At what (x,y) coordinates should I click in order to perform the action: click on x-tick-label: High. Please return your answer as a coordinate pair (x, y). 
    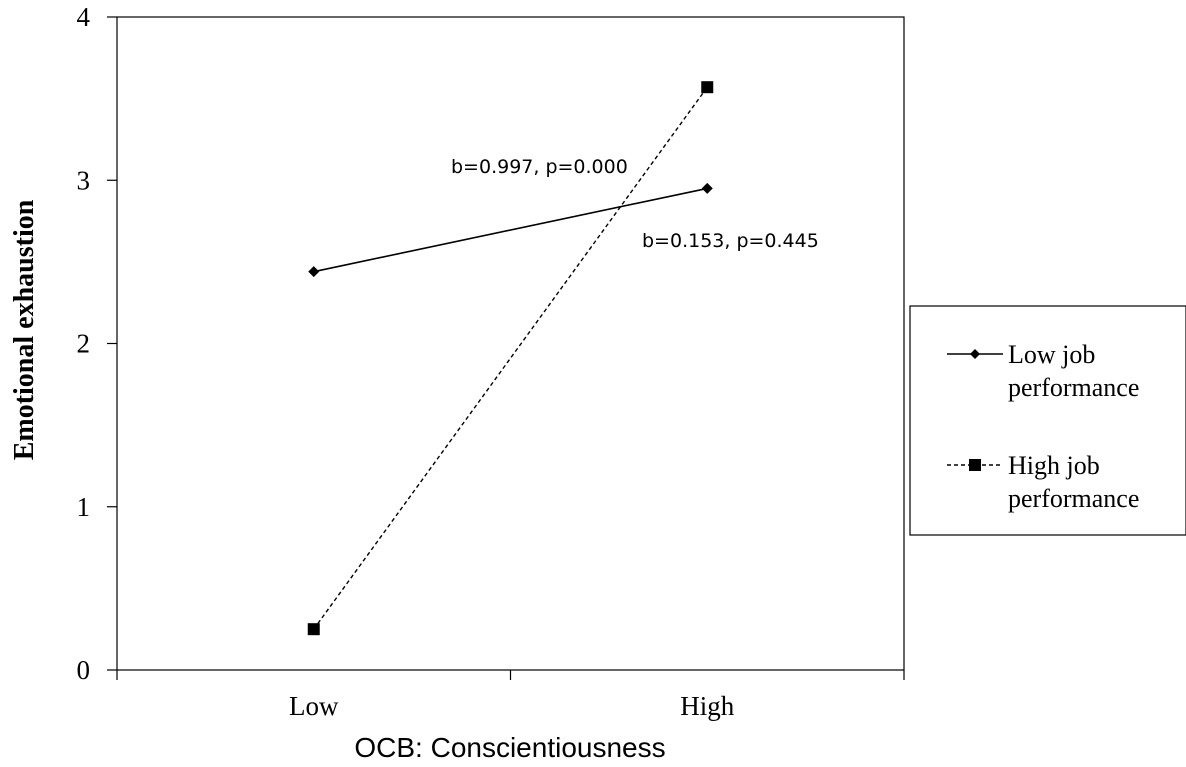
    Looking at the image, I should click on (707, 706).